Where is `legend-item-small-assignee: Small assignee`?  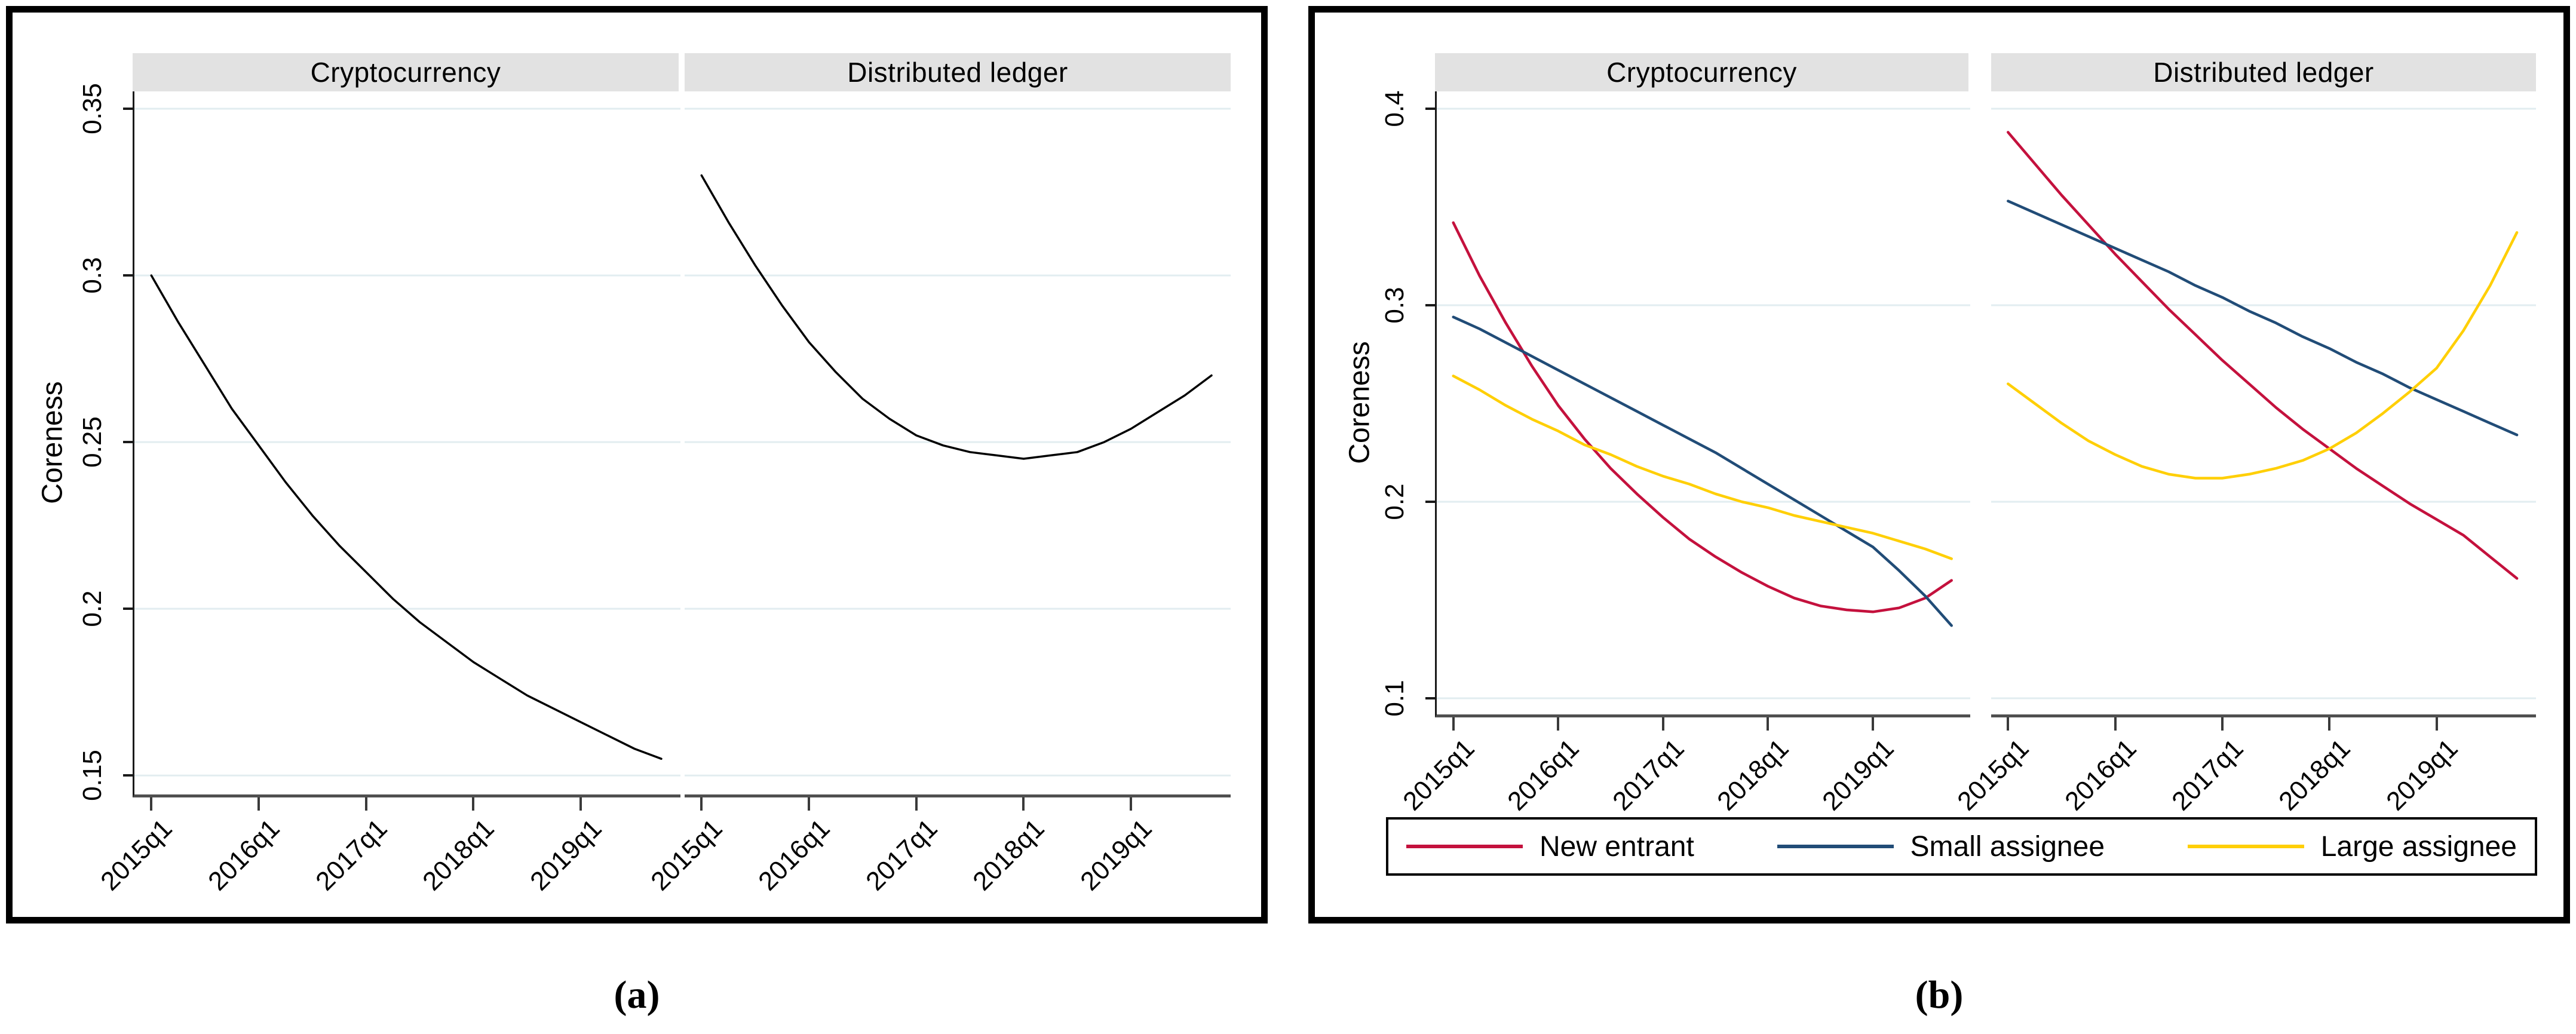
legend-item-small-assignee: Small assignee is located at coordinates (1941, 846).